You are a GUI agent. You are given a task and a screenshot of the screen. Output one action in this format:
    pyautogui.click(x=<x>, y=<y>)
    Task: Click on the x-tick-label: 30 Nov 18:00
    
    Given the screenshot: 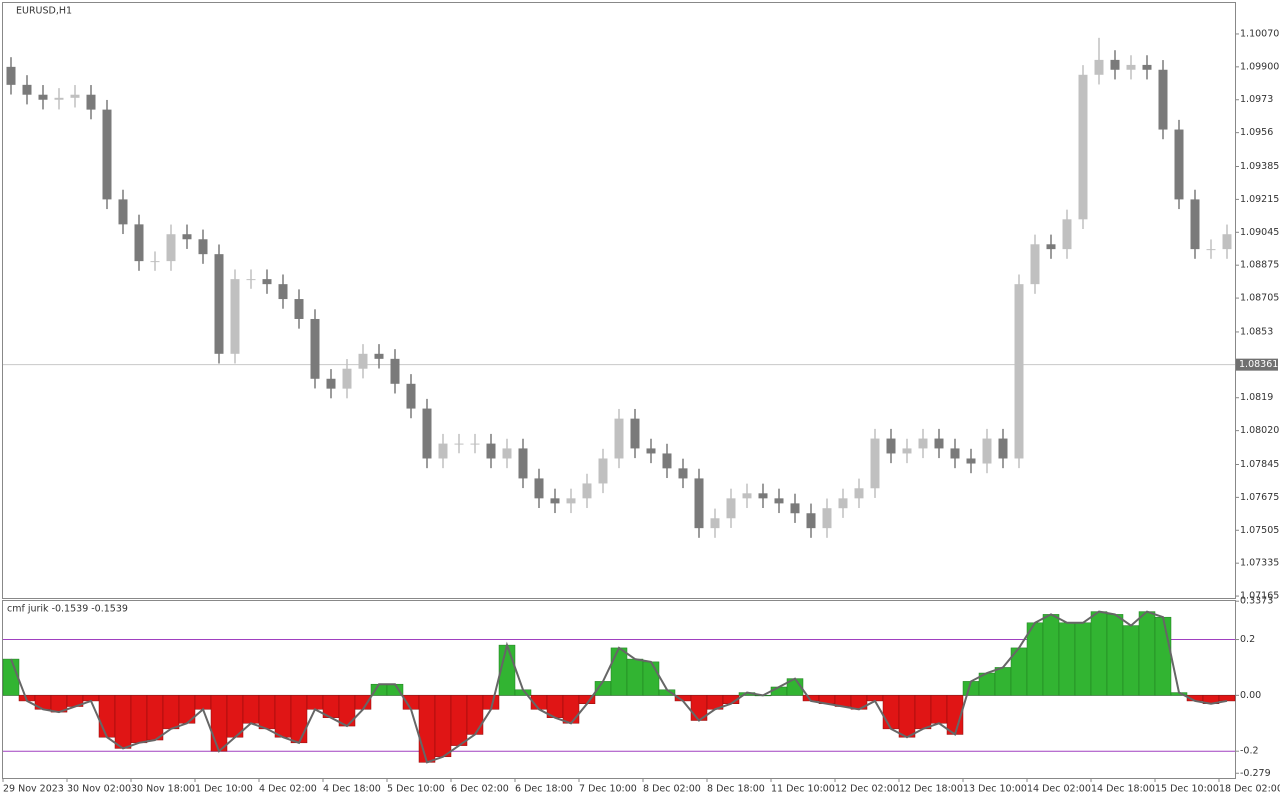 What is the action you would take?
    pyautogui.click(x=163, y=789)
    